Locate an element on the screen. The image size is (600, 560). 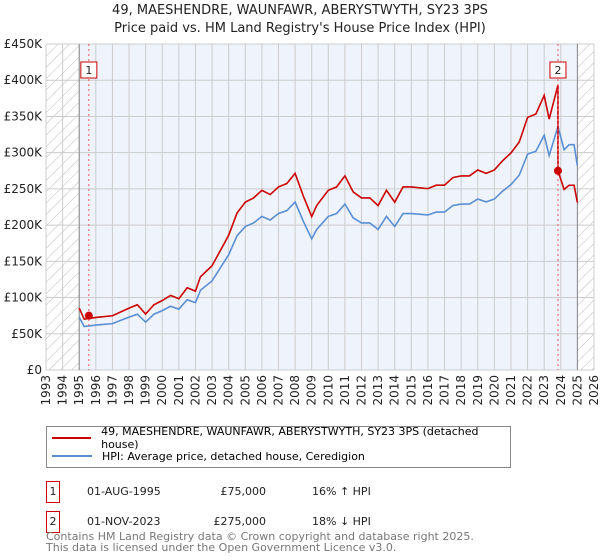
x-tick-label: 2006 is located at coordinates (262, 390).